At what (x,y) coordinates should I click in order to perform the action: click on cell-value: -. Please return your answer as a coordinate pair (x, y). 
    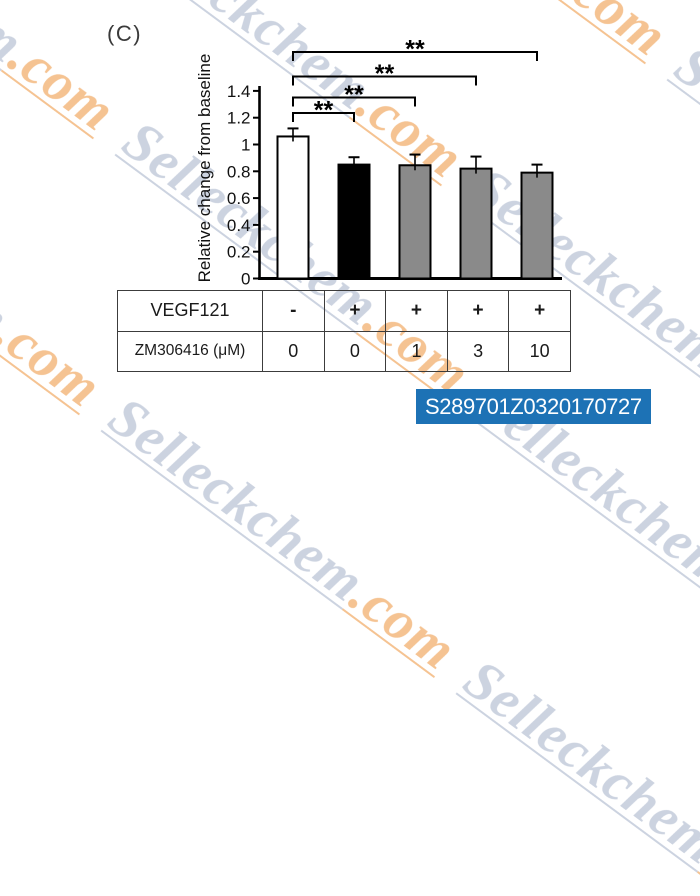
    Looking at the image, I should click on (293, 311).